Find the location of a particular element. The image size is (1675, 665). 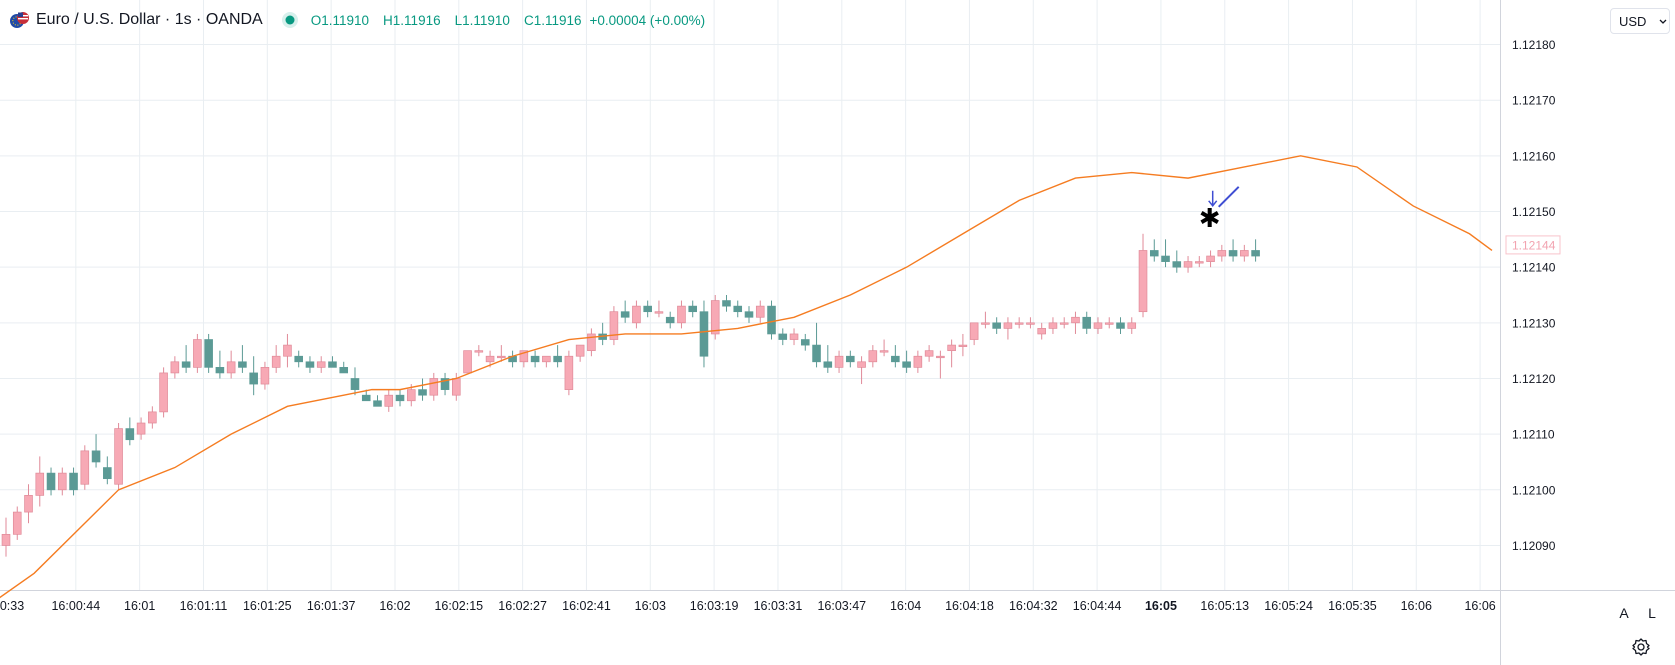

time-tick-label: 16:01:37 is located at coordinates (331, 606).